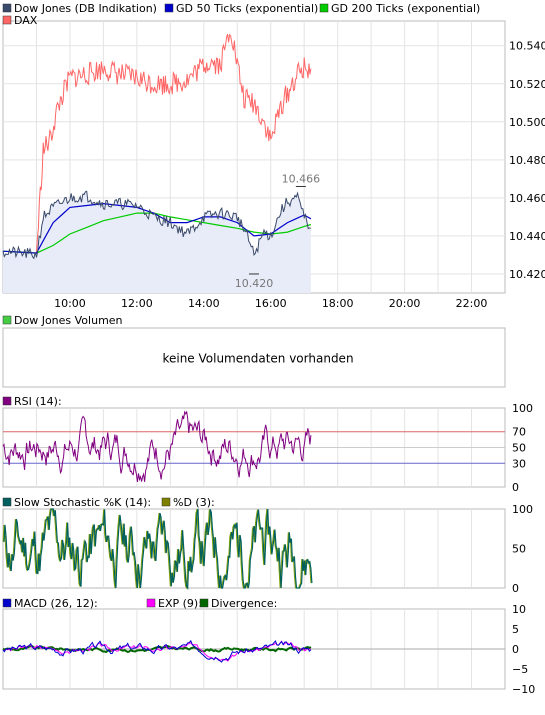 This screenshot has height=715, width=545. What do you see at coordinates (137, 303) in the screenshot?
I see `price-x-tick: 12:00` at bounding box center [137, 303].